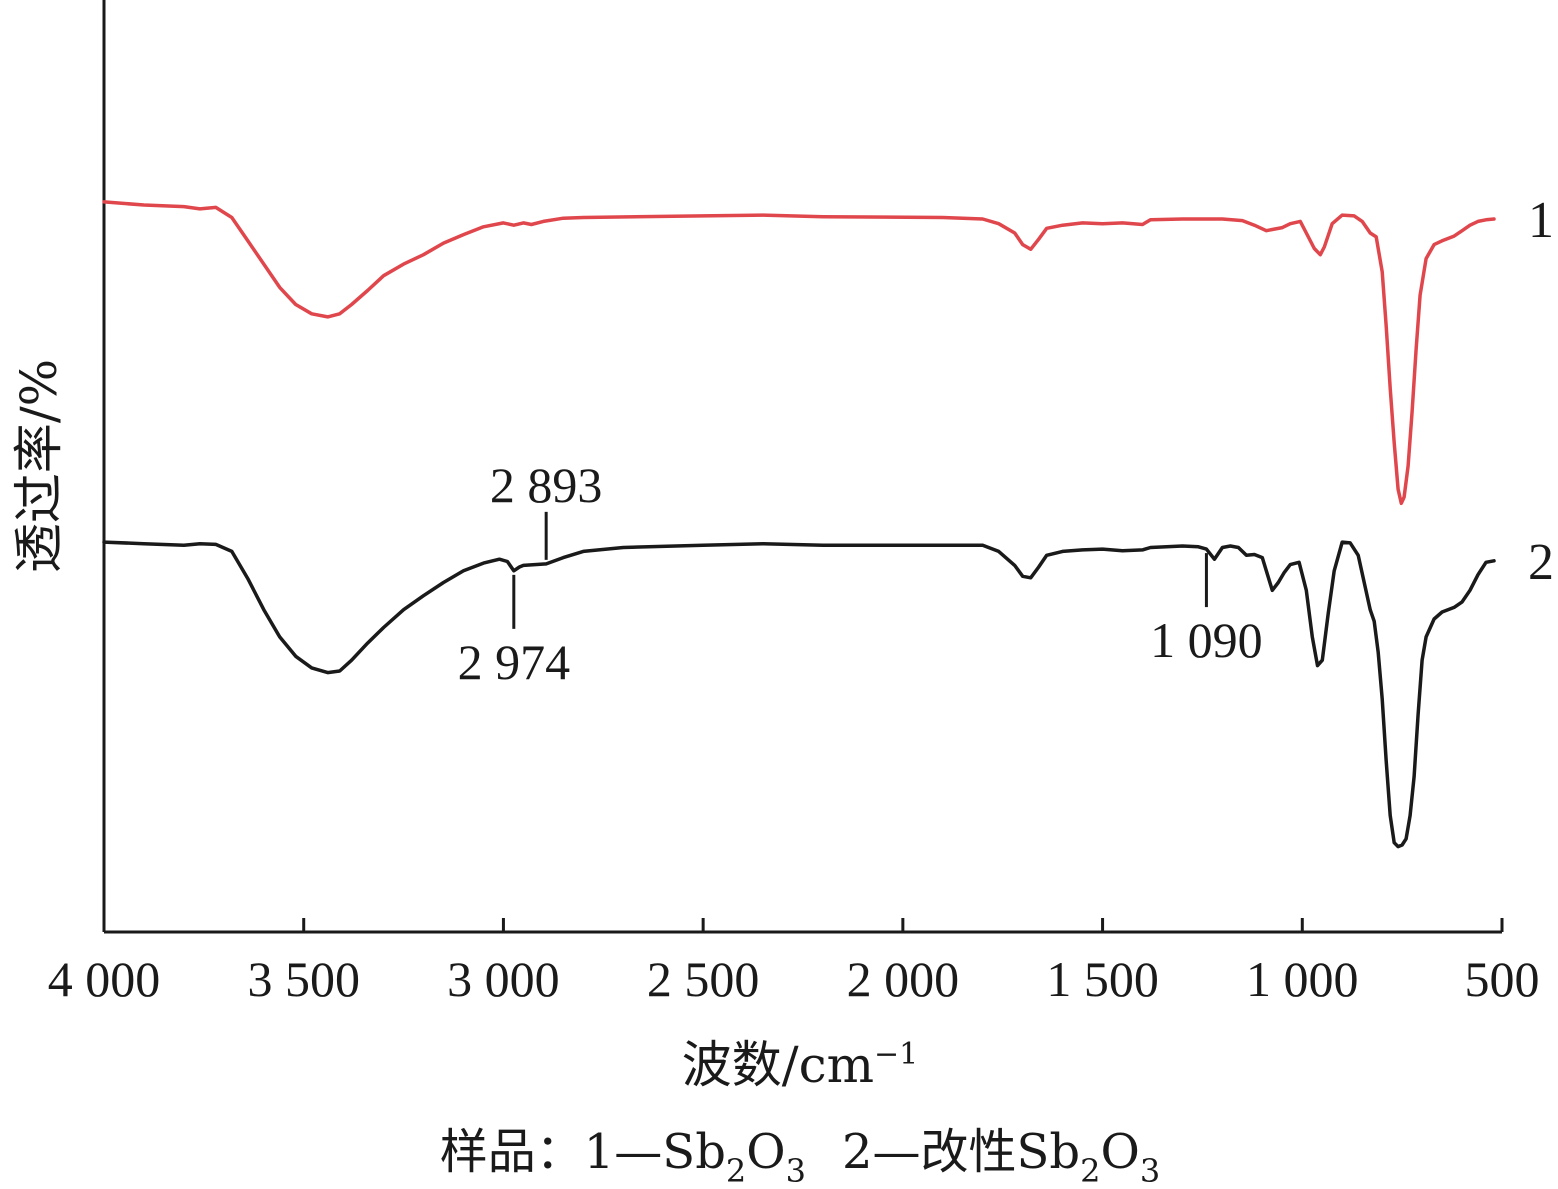 The width and height of the screenshot is (1558, 1189). I want to click on x-tick-label-3000: 3 000, so click(503, 979).